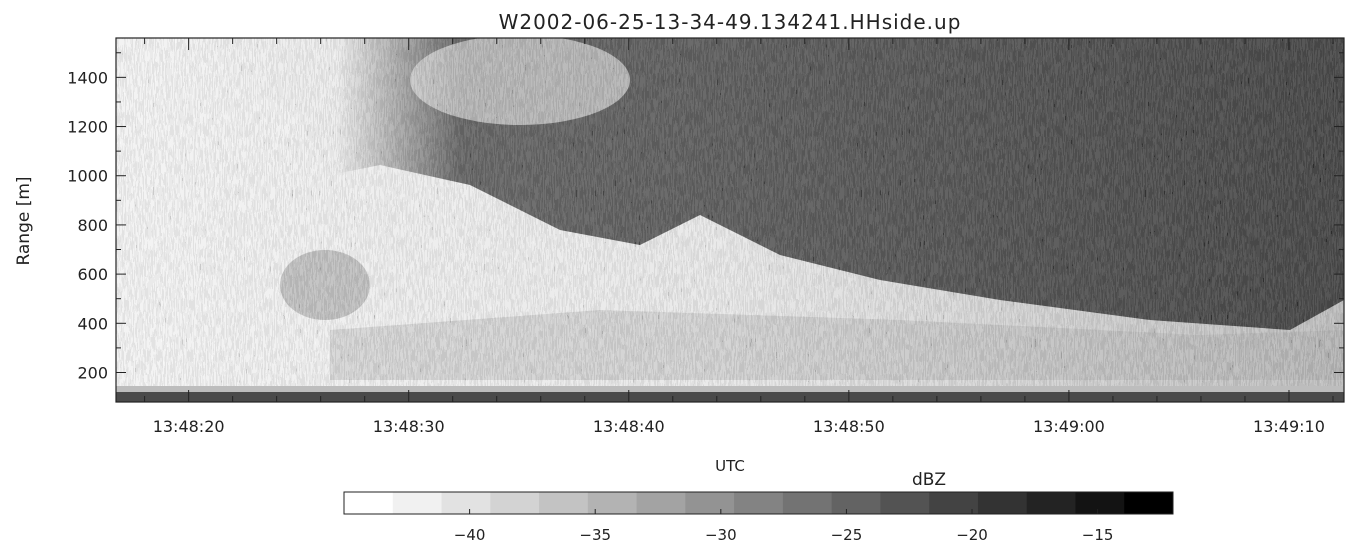  I want to click on colorbar-tick-label: −30, so click(721, 535).